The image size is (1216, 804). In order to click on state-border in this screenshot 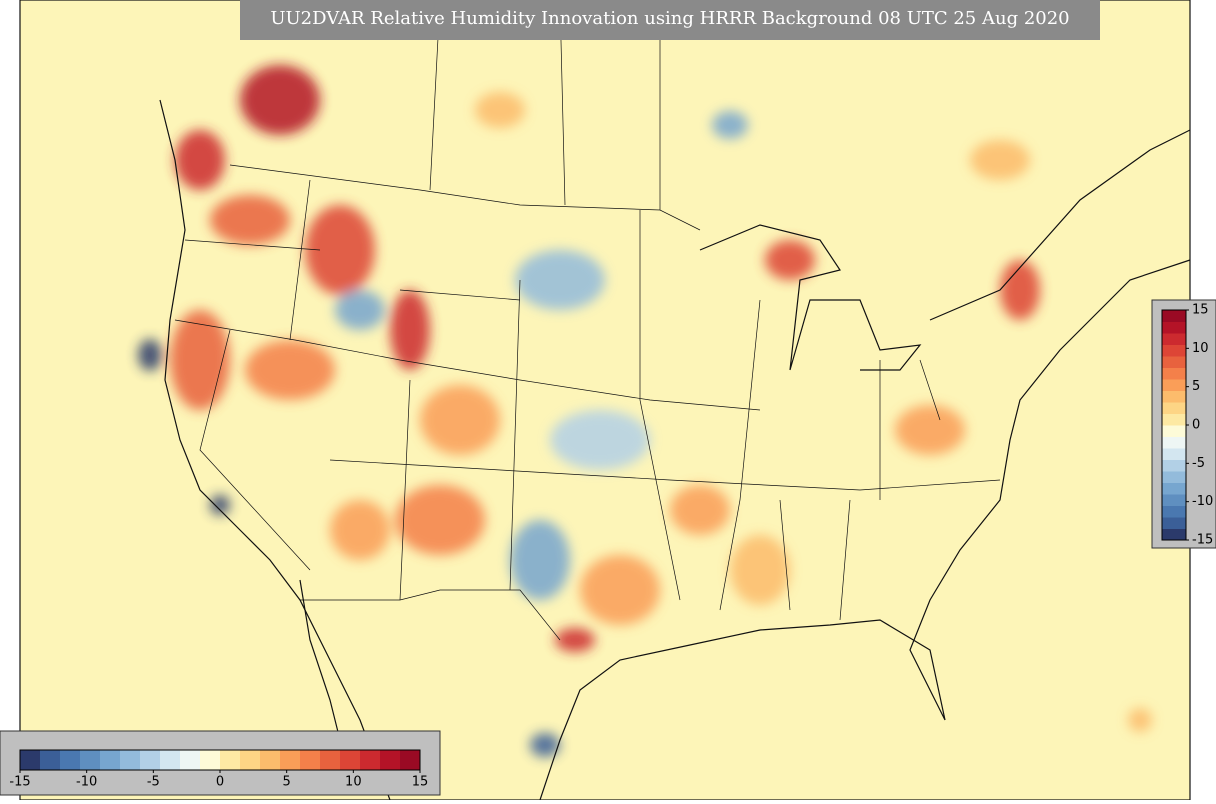, I will do `click(860, 490)`.